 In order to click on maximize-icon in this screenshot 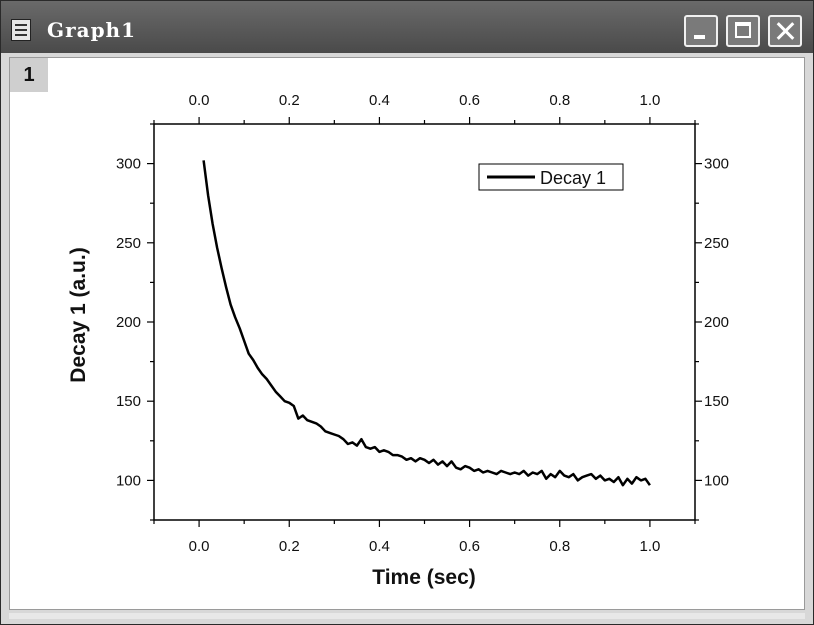, I will do `click(743, 30)`.